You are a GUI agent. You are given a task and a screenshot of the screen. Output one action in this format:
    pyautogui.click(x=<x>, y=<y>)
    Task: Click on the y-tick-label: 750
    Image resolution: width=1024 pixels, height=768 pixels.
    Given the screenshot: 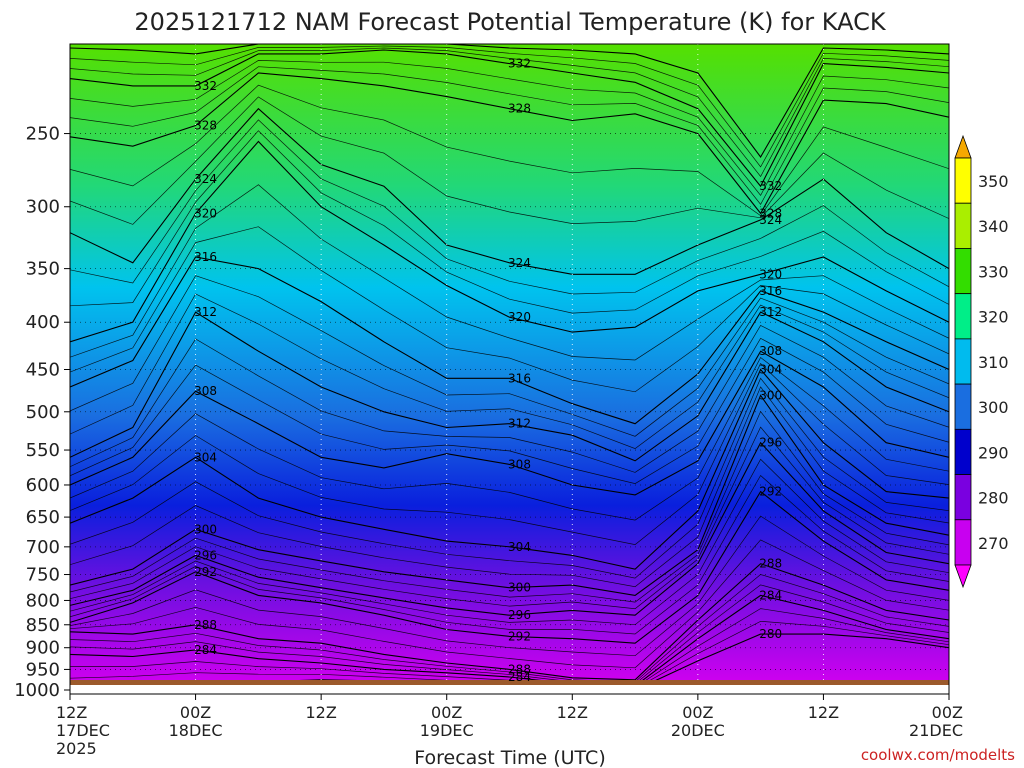 What is the action you would take?
    pyautogui.click(x=43, y=575)
    